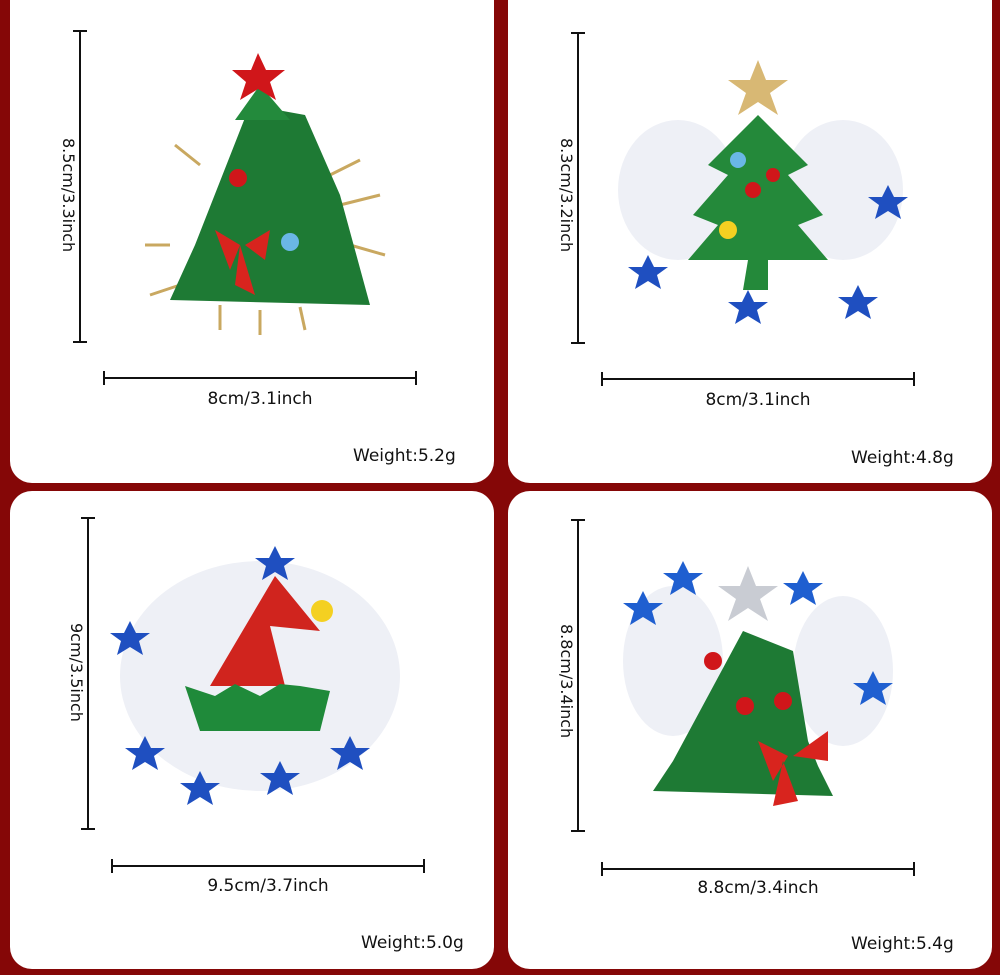 This screenshot has height=975, width=1000. Describe the element at coordinates (763, 192) in the screenshot. I see `glitter-tree-image` at that location.